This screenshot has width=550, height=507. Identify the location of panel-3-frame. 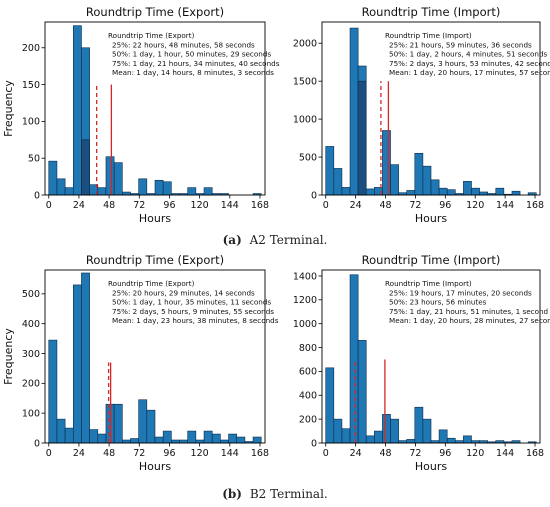
(155, 356).